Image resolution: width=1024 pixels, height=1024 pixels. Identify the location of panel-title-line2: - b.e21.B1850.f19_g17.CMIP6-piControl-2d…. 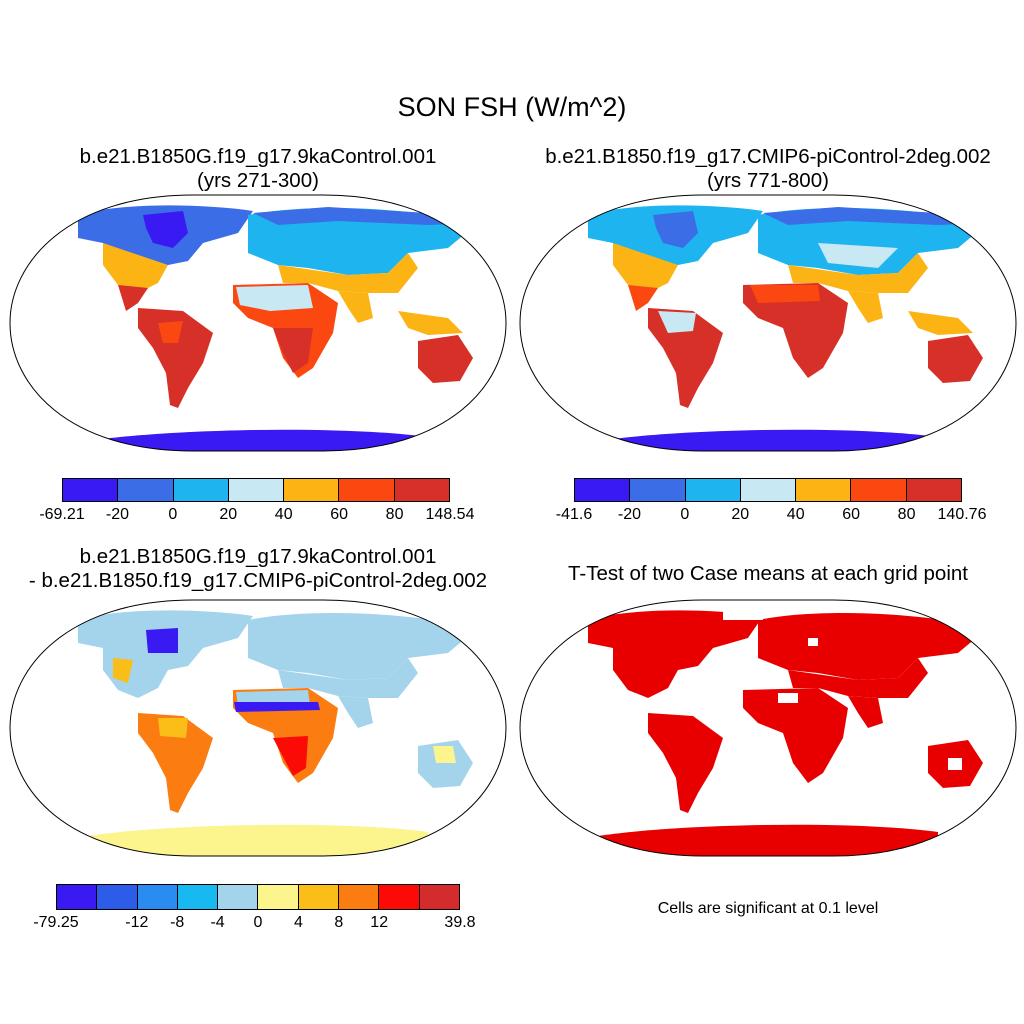
(258, 580).